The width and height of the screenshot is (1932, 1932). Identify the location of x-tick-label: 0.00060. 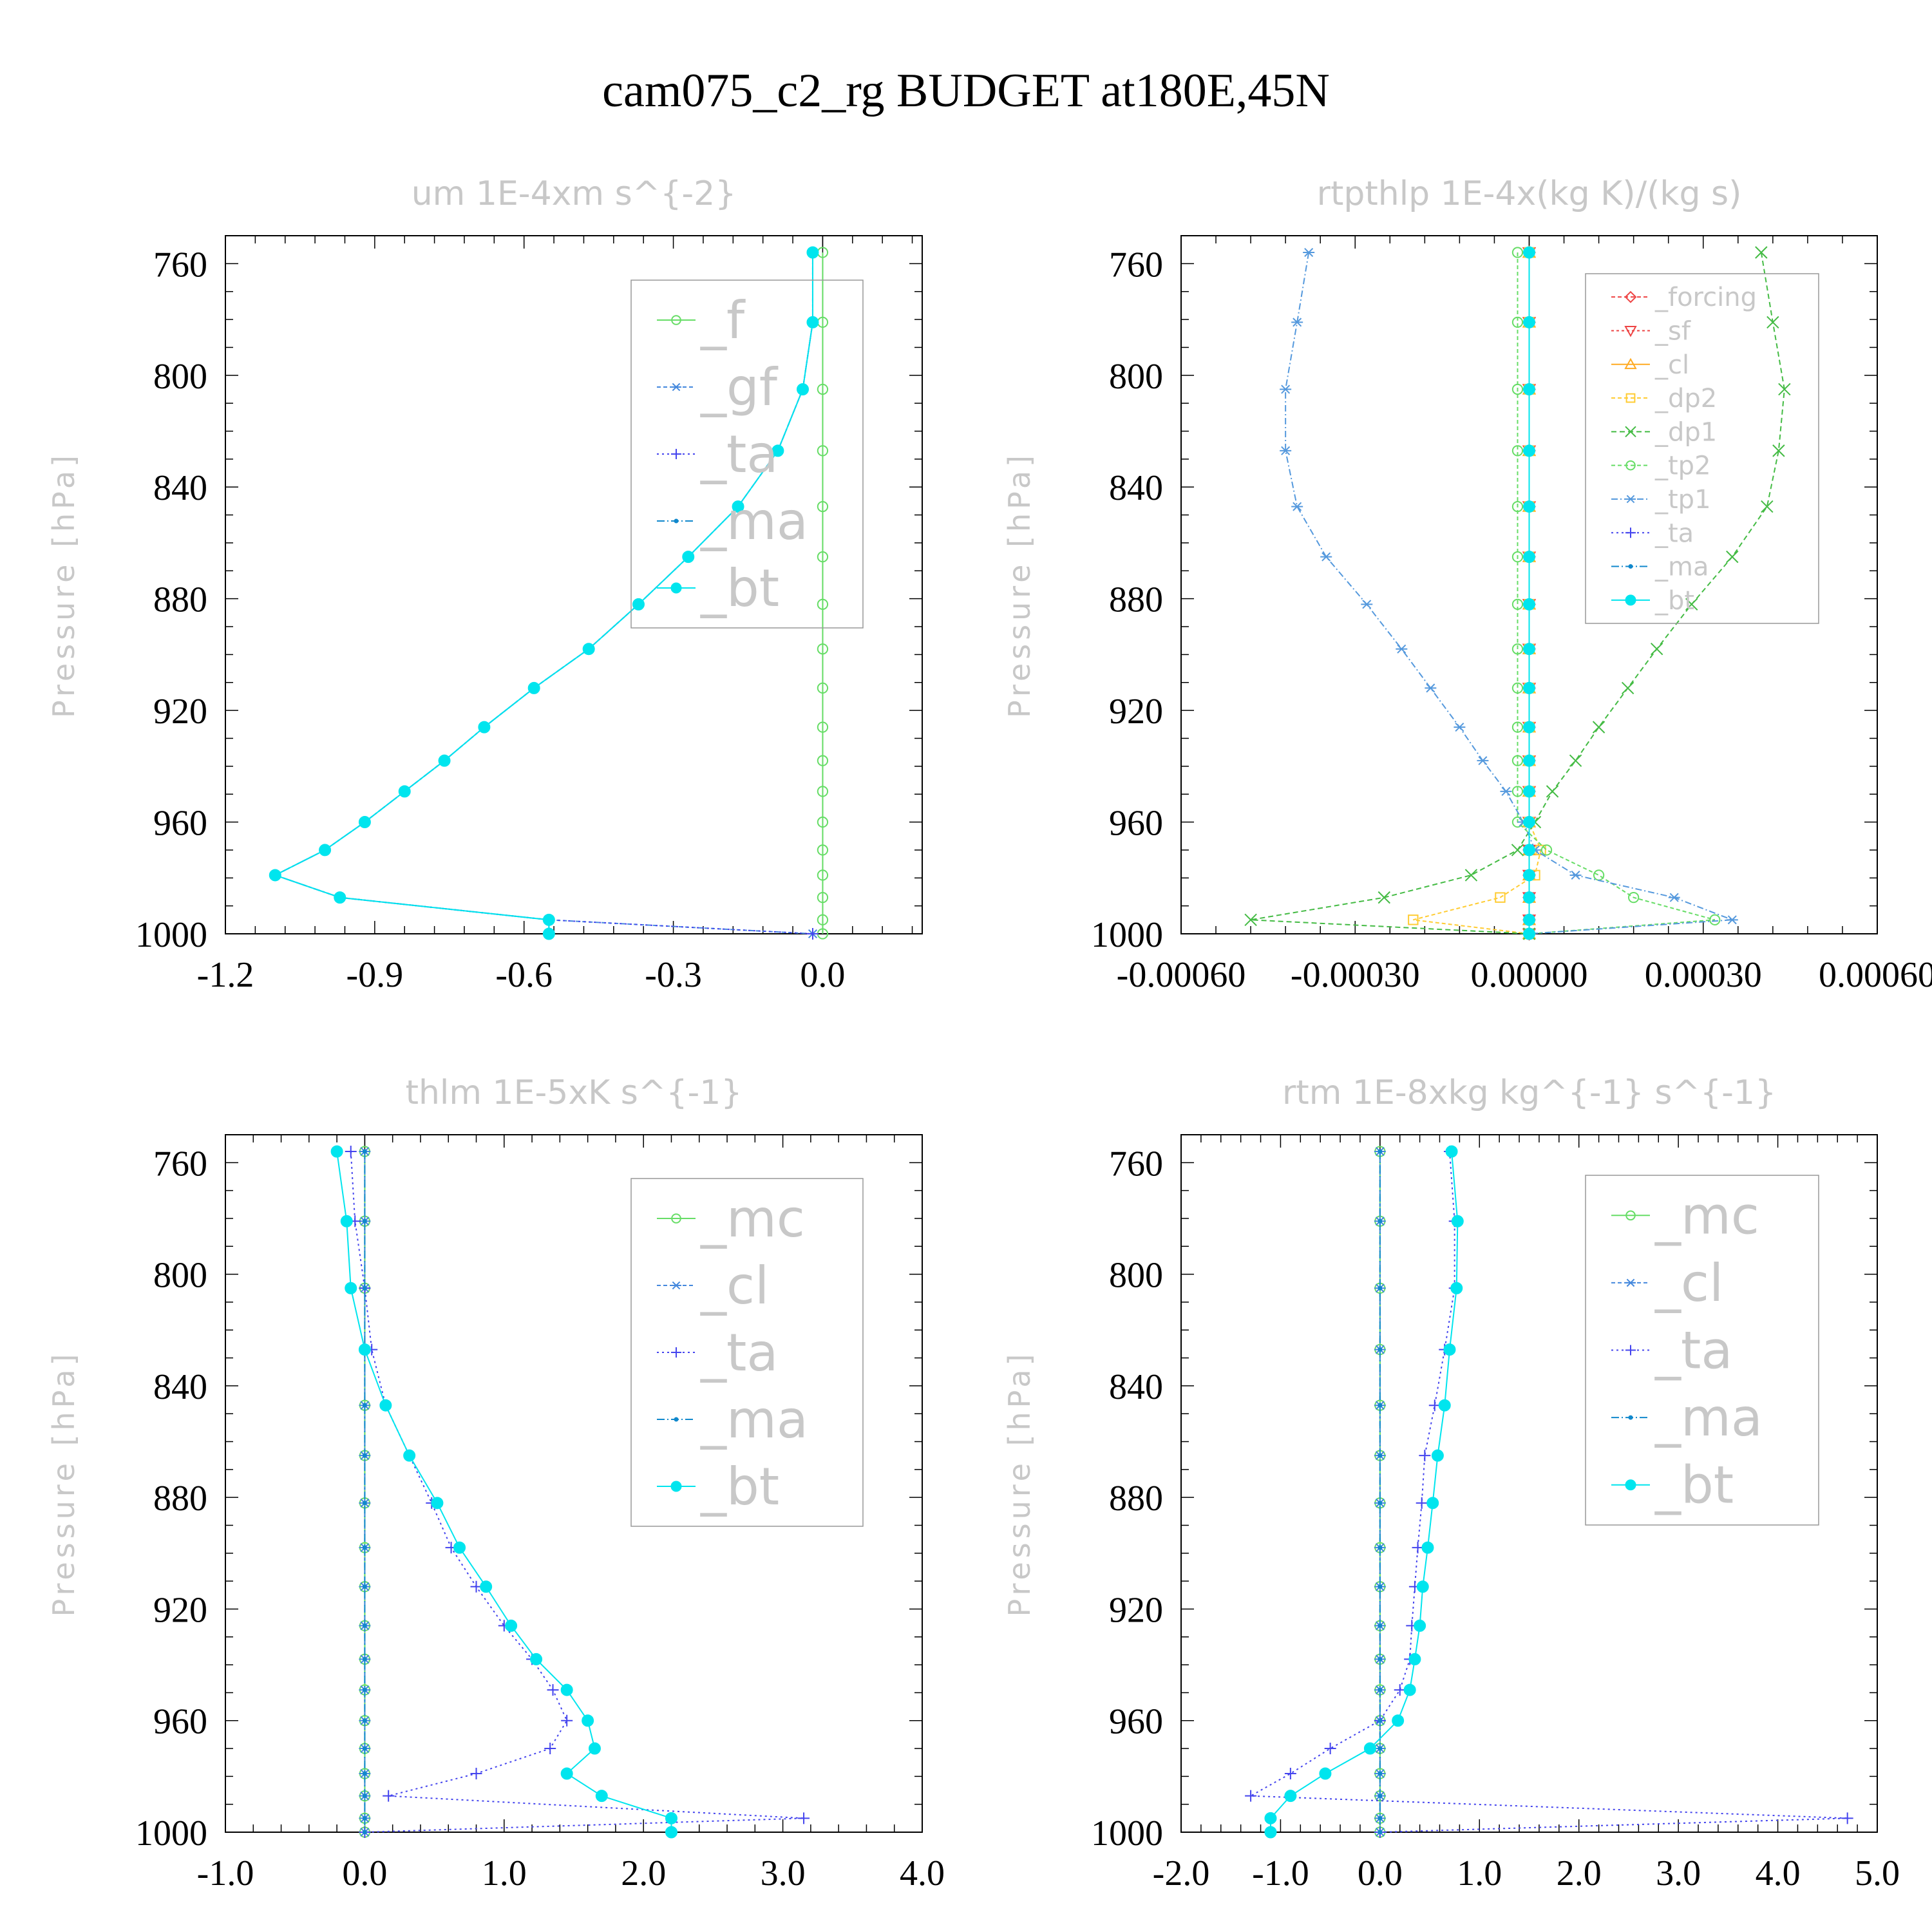
(1876, 975).